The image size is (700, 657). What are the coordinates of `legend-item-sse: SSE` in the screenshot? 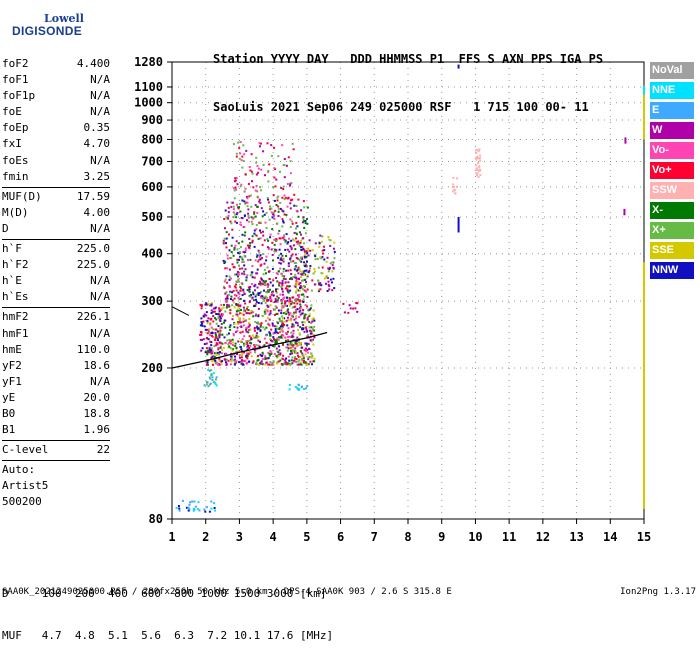 It's located at (672, 250).